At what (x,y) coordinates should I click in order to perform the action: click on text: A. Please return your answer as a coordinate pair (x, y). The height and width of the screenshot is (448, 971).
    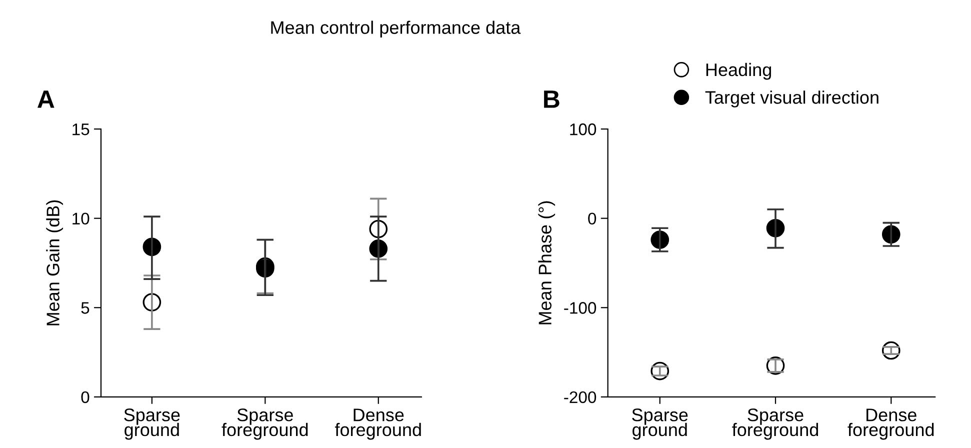
    Looking at the image, I should click on (46, 99).